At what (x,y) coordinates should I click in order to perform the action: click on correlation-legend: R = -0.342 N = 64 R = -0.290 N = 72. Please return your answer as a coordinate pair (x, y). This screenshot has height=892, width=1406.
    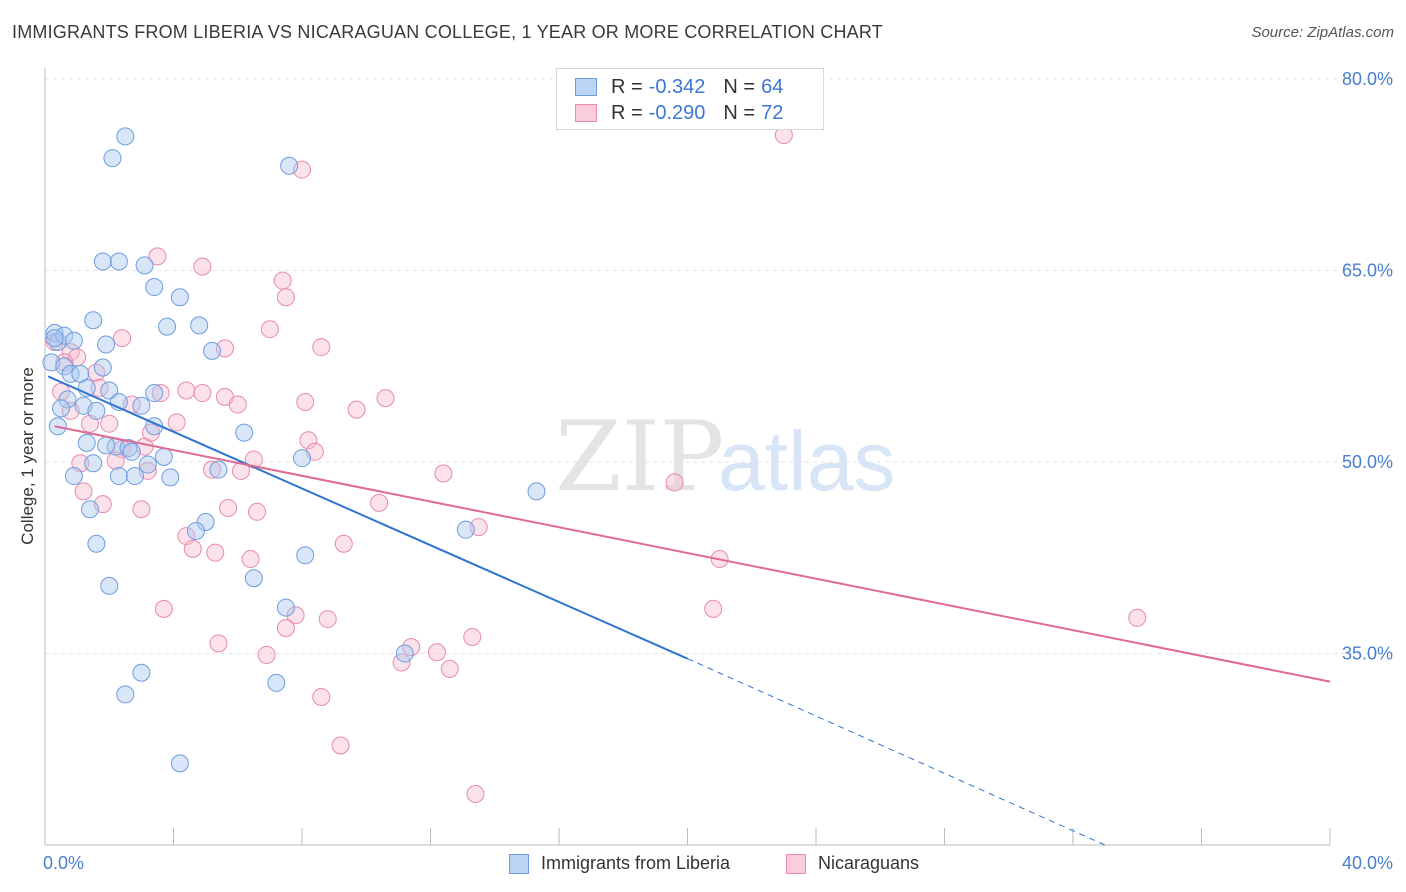
    Looking at the image, I should click on (690, 99).